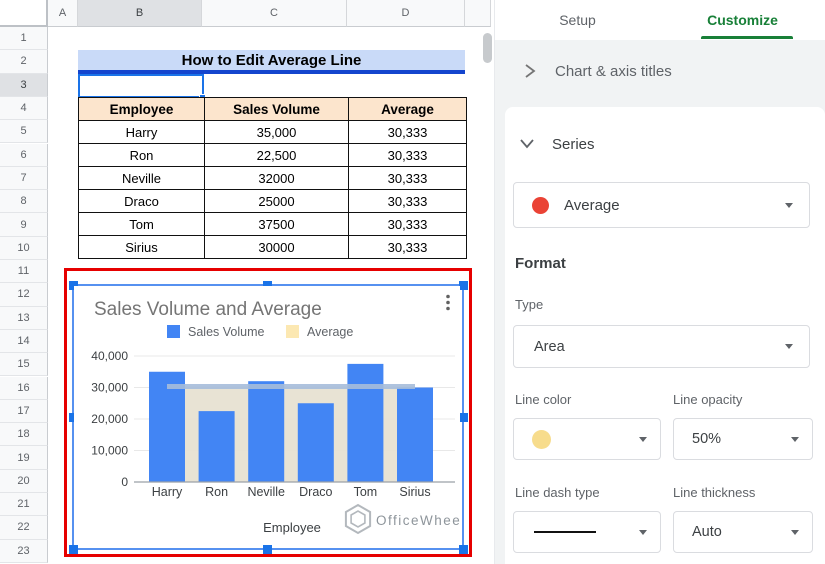 Image resolution: width=825 pixels, height=564 pixels. What do you see at coordinates (141, 178) in the screenshot?
I see `table-cell: Neville` at bounding box center [141, 178].